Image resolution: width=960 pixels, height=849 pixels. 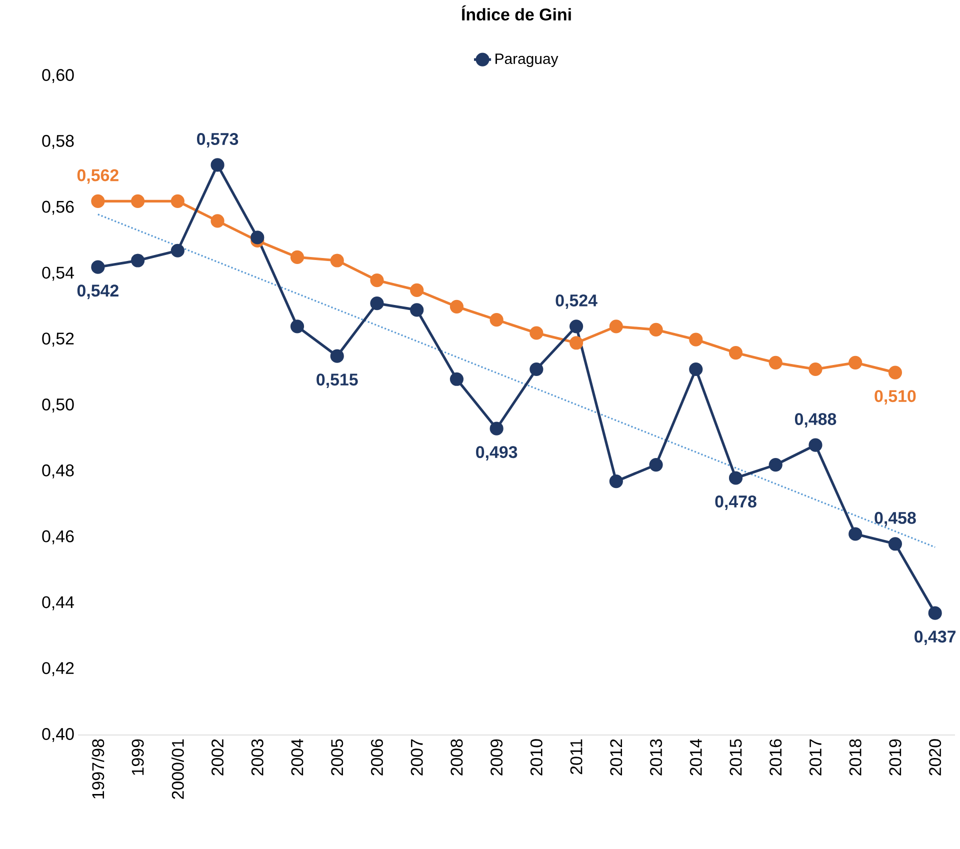 I want to click on y-tick-label: 0,48, so click(x=58, y=471).